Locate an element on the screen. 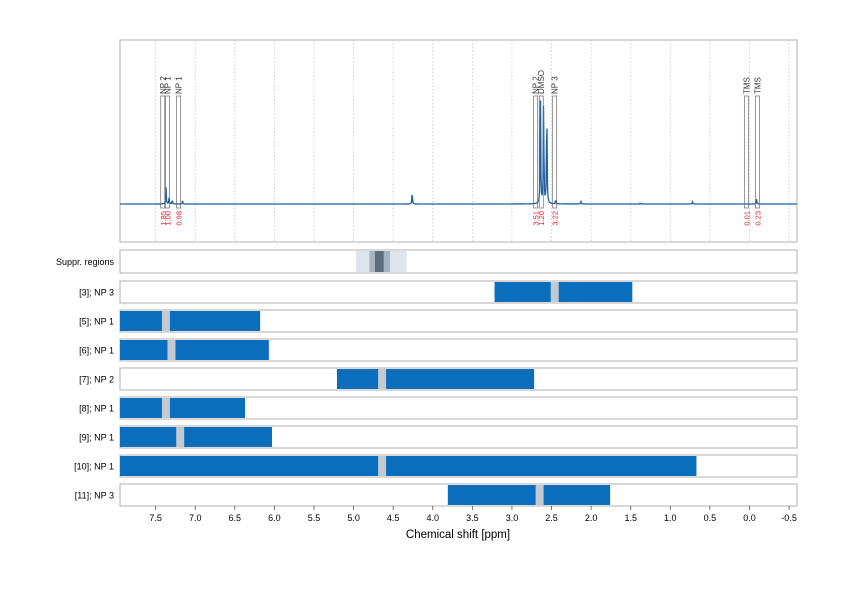 The height and width of the screenshot is (595, 842). track-label: [5]; NP 1 is located at coordinates (96, 322).